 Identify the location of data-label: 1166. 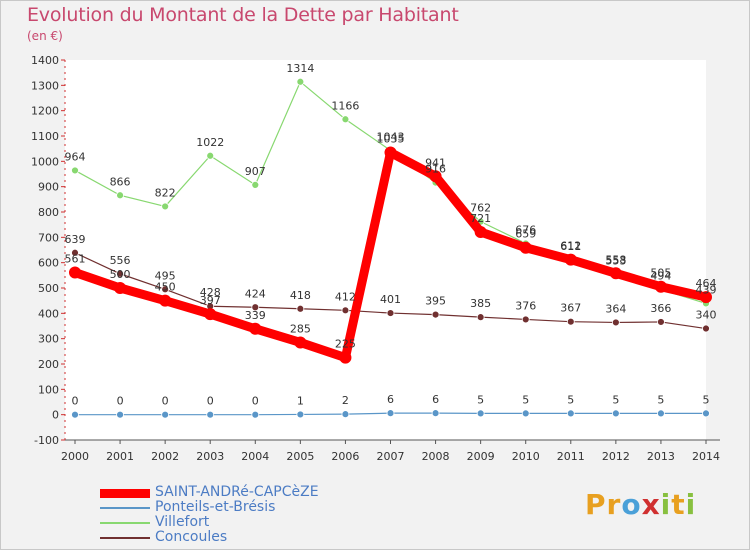
(345, 105).